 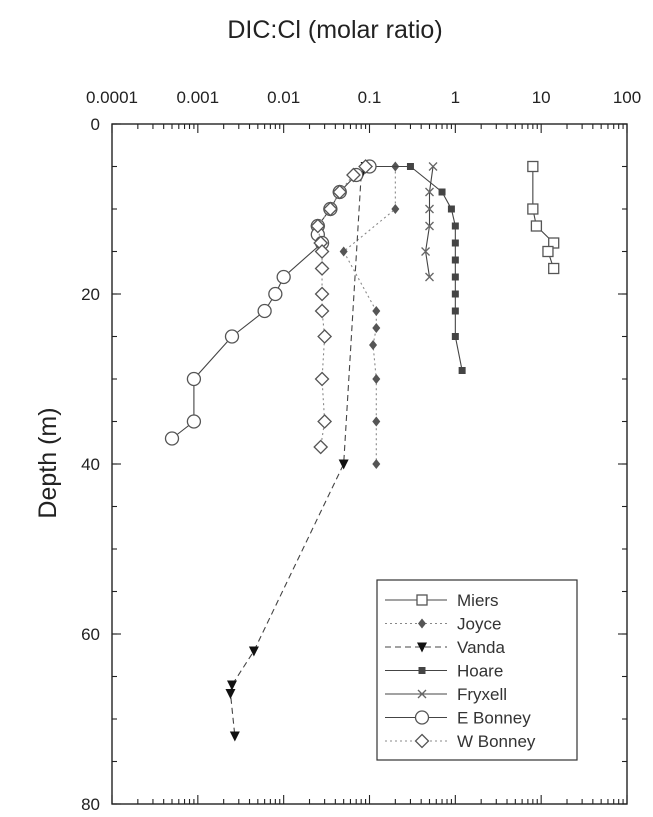 I want to click on x-tick-label: 0.0001, so click(x=112, y=97).